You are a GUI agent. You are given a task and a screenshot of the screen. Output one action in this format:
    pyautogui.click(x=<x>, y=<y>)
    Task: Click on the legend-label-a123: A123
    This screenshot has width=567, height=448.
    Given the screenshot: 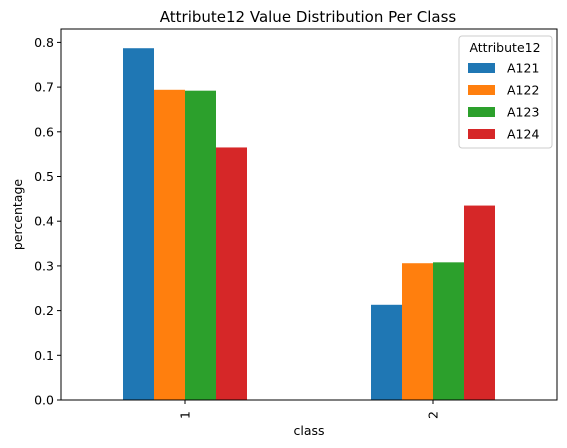 What is the action you would take?
    pyautogui.click(x=523, y=112)
    